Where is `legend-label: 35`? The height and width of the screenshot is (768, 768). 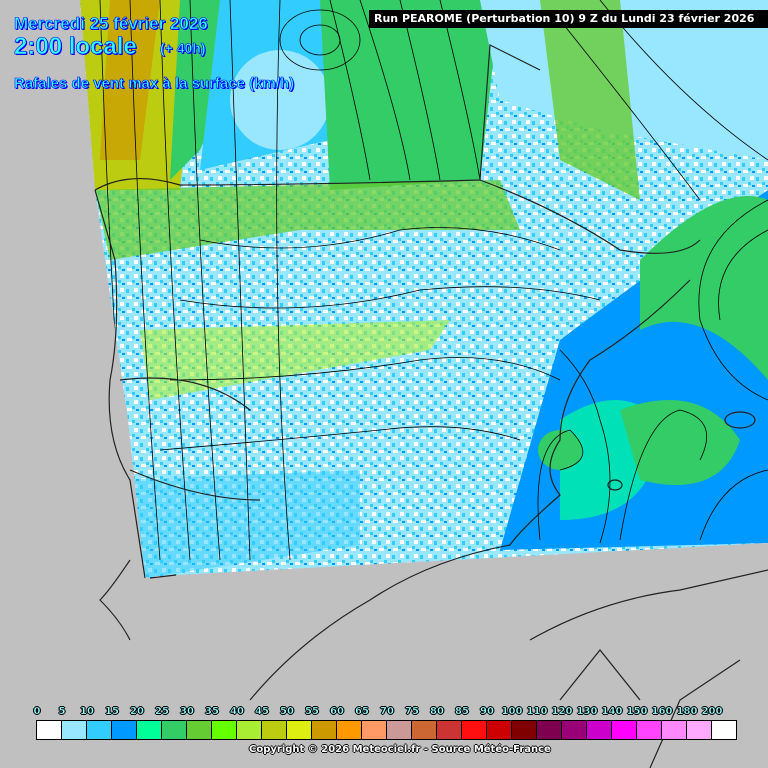
legend-label: 35 is located at coordinates (212, 711).